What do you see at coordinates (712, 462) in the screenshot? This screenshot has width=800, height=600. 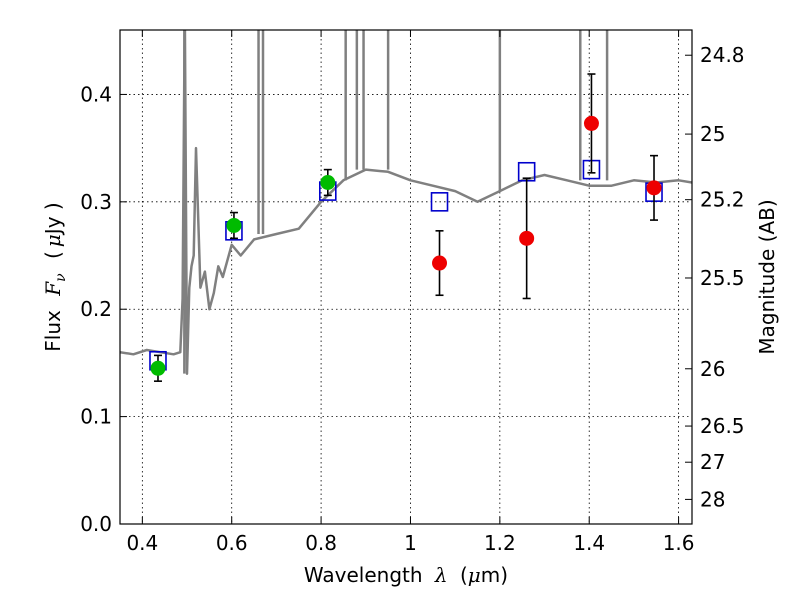 I see `y2-tick-label: 27` at bounding box center [712, 462].